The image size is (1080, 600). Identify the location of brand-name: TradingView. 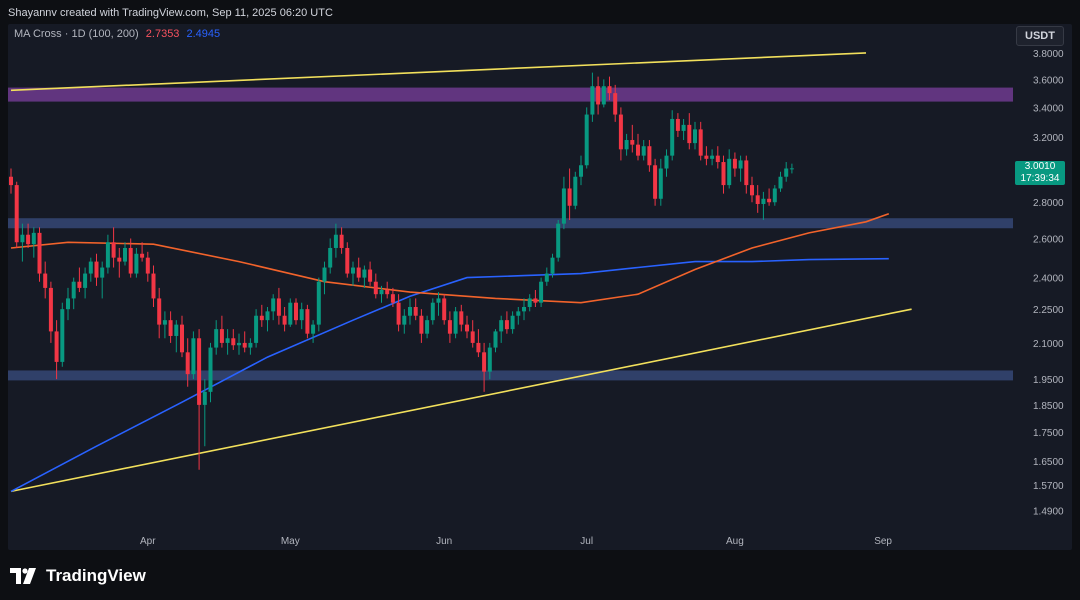
(96, 575).